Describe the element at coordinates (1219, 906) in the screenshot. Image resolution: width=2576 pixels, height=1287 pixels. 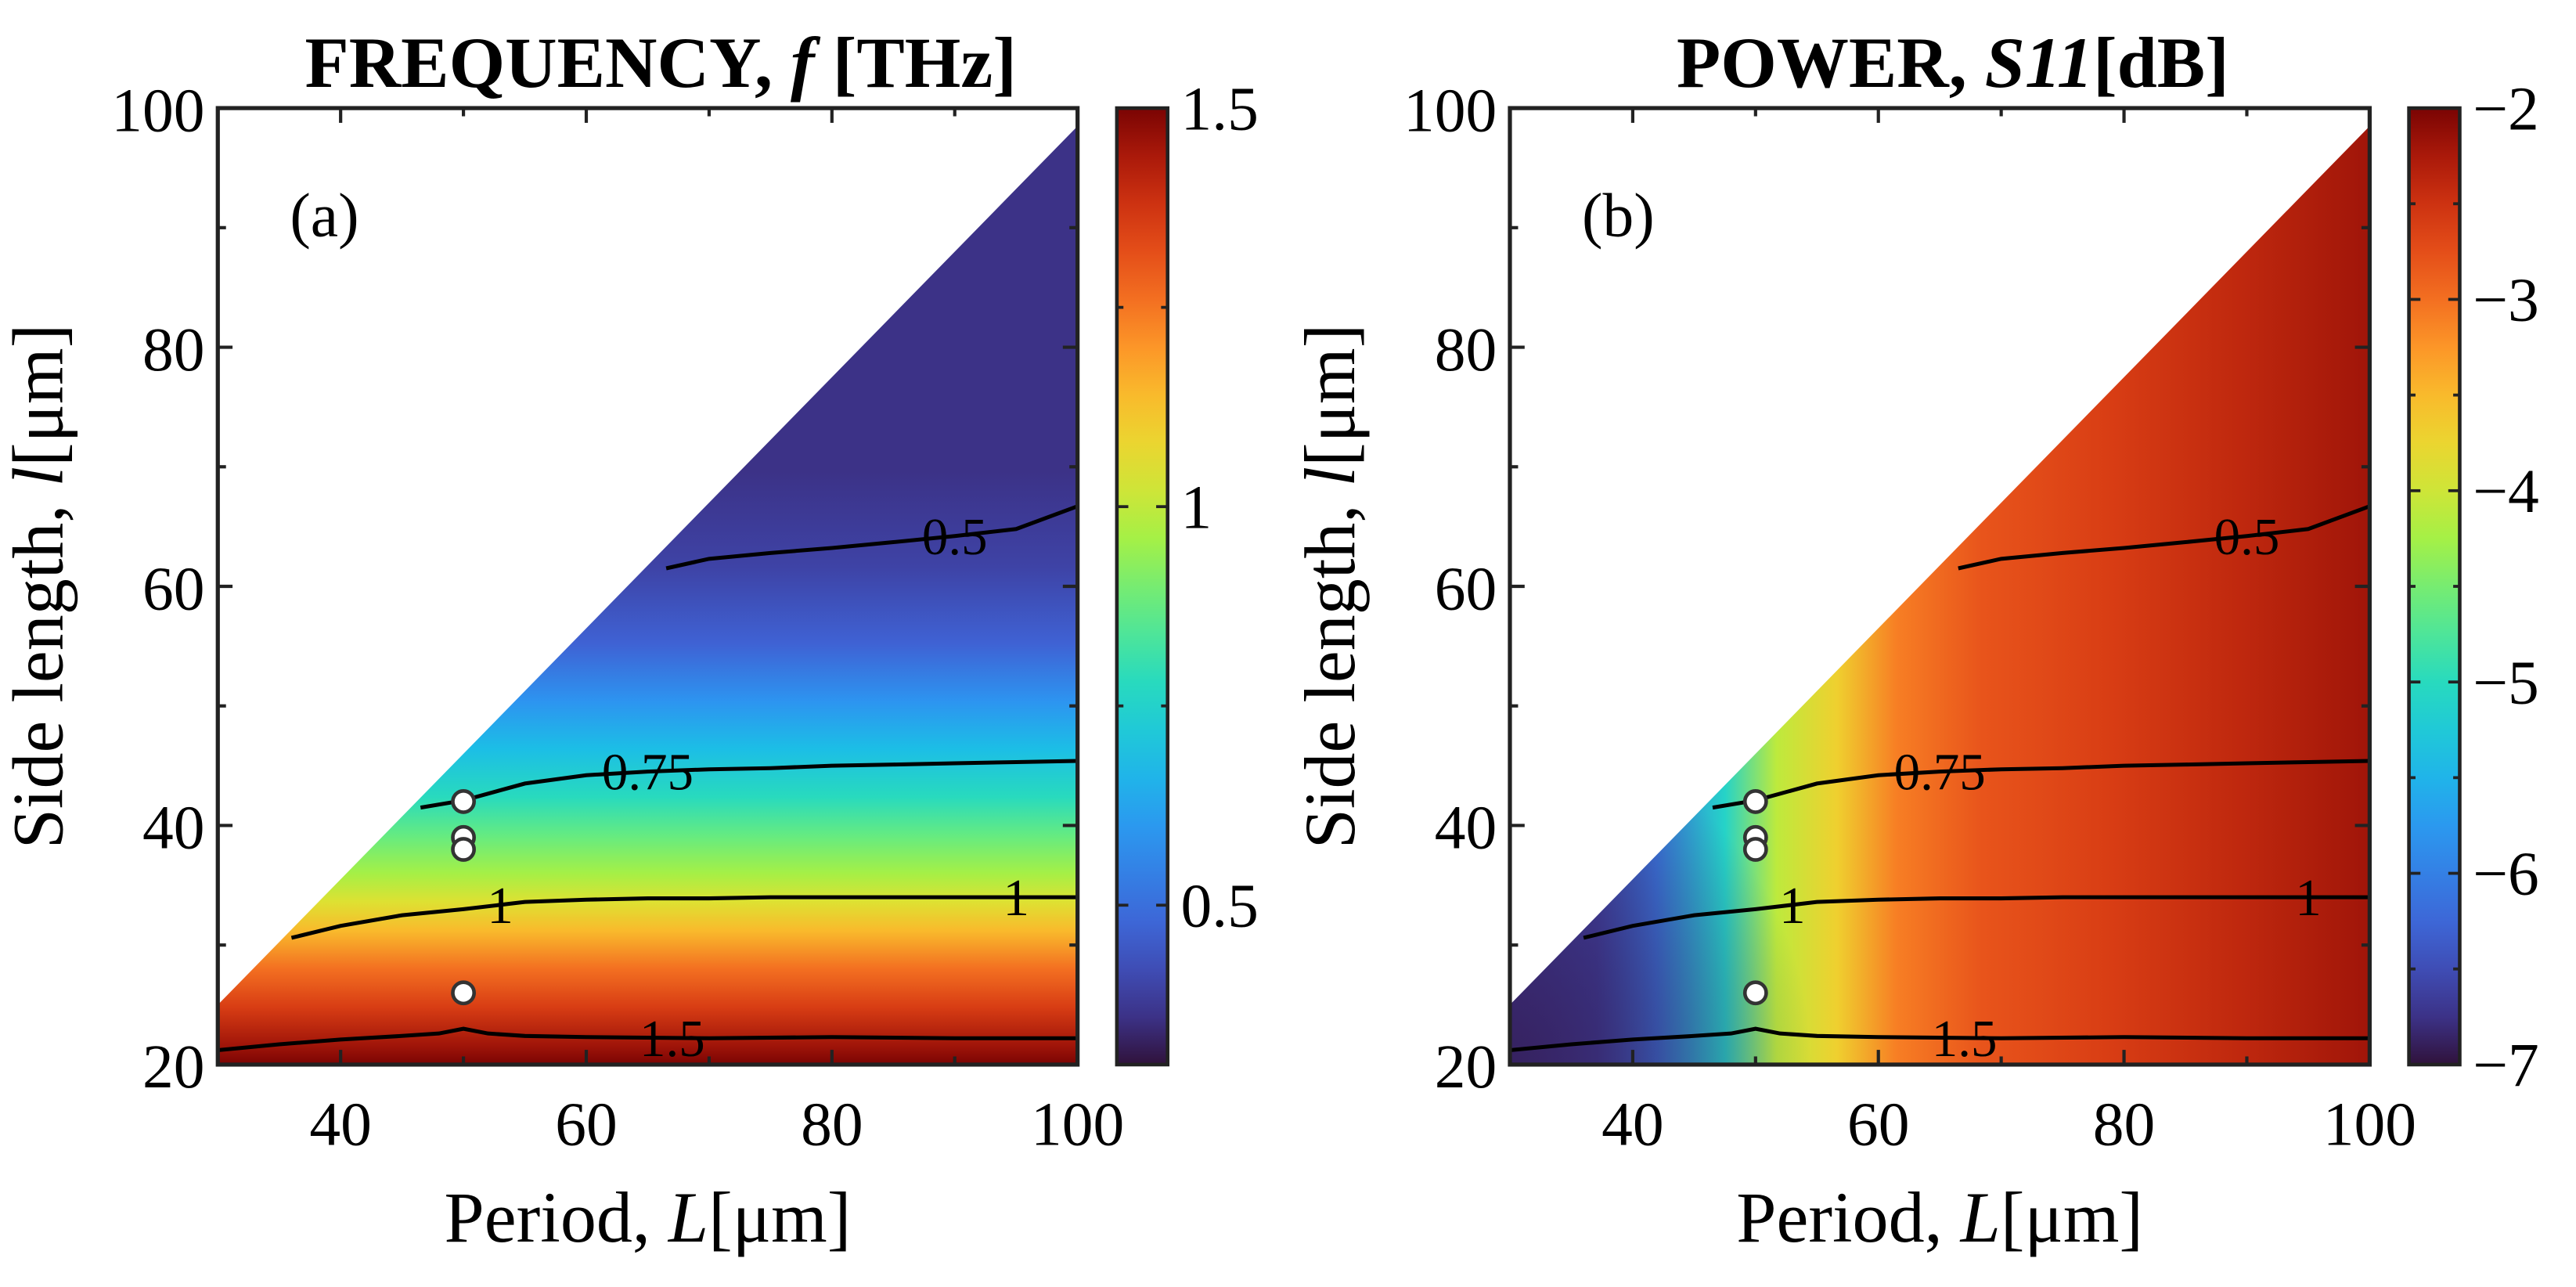
I see `colorbar-tick-label: 0.5` at that location.